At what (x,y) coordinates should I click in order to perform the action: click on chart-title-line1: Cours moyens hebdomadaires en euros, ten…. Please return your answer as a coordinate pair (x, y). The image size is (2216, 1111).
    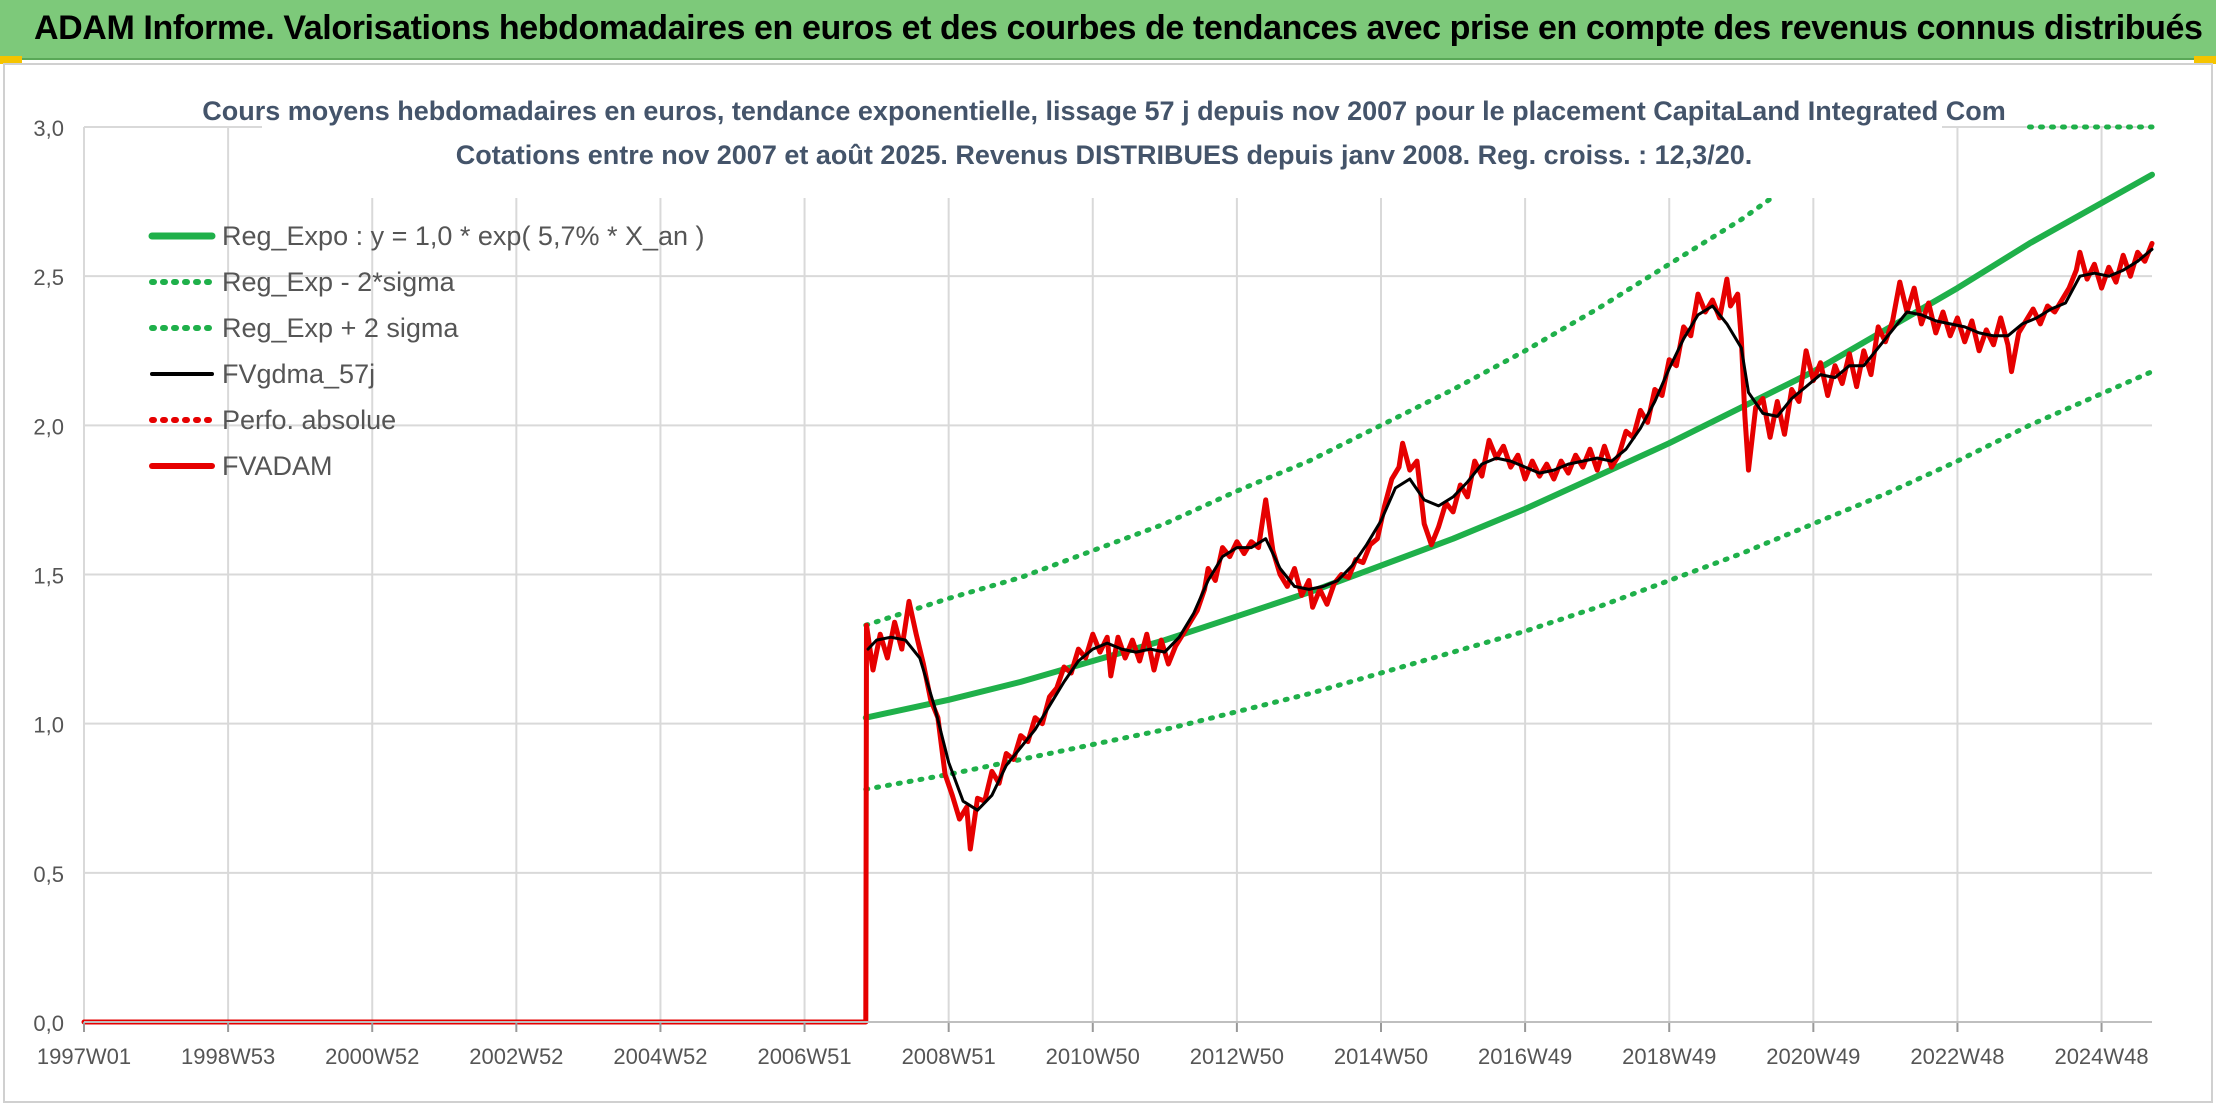
    Looking at the image, I should click on (1104, 111).